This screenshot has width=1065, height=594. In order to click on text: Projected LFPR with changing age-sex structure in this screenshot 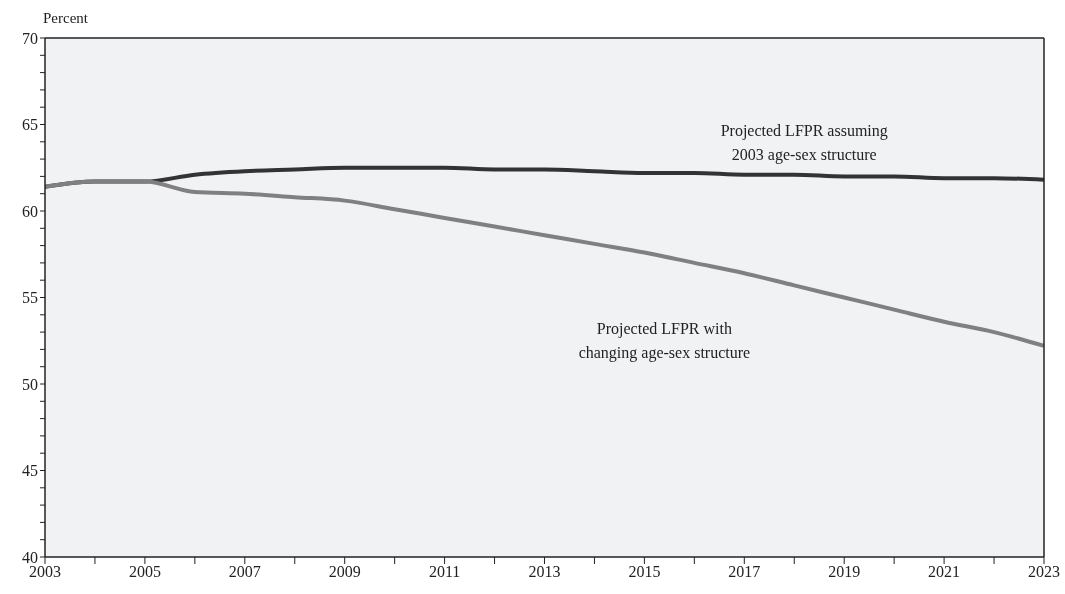, I will do `click(664, 341)`.